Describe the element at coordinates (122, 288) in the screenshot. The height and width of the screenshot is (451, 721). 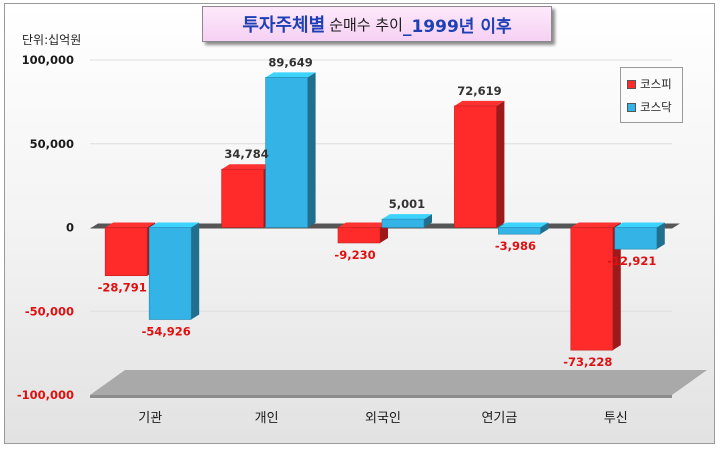
I see `data-label: -28,791` at that location.